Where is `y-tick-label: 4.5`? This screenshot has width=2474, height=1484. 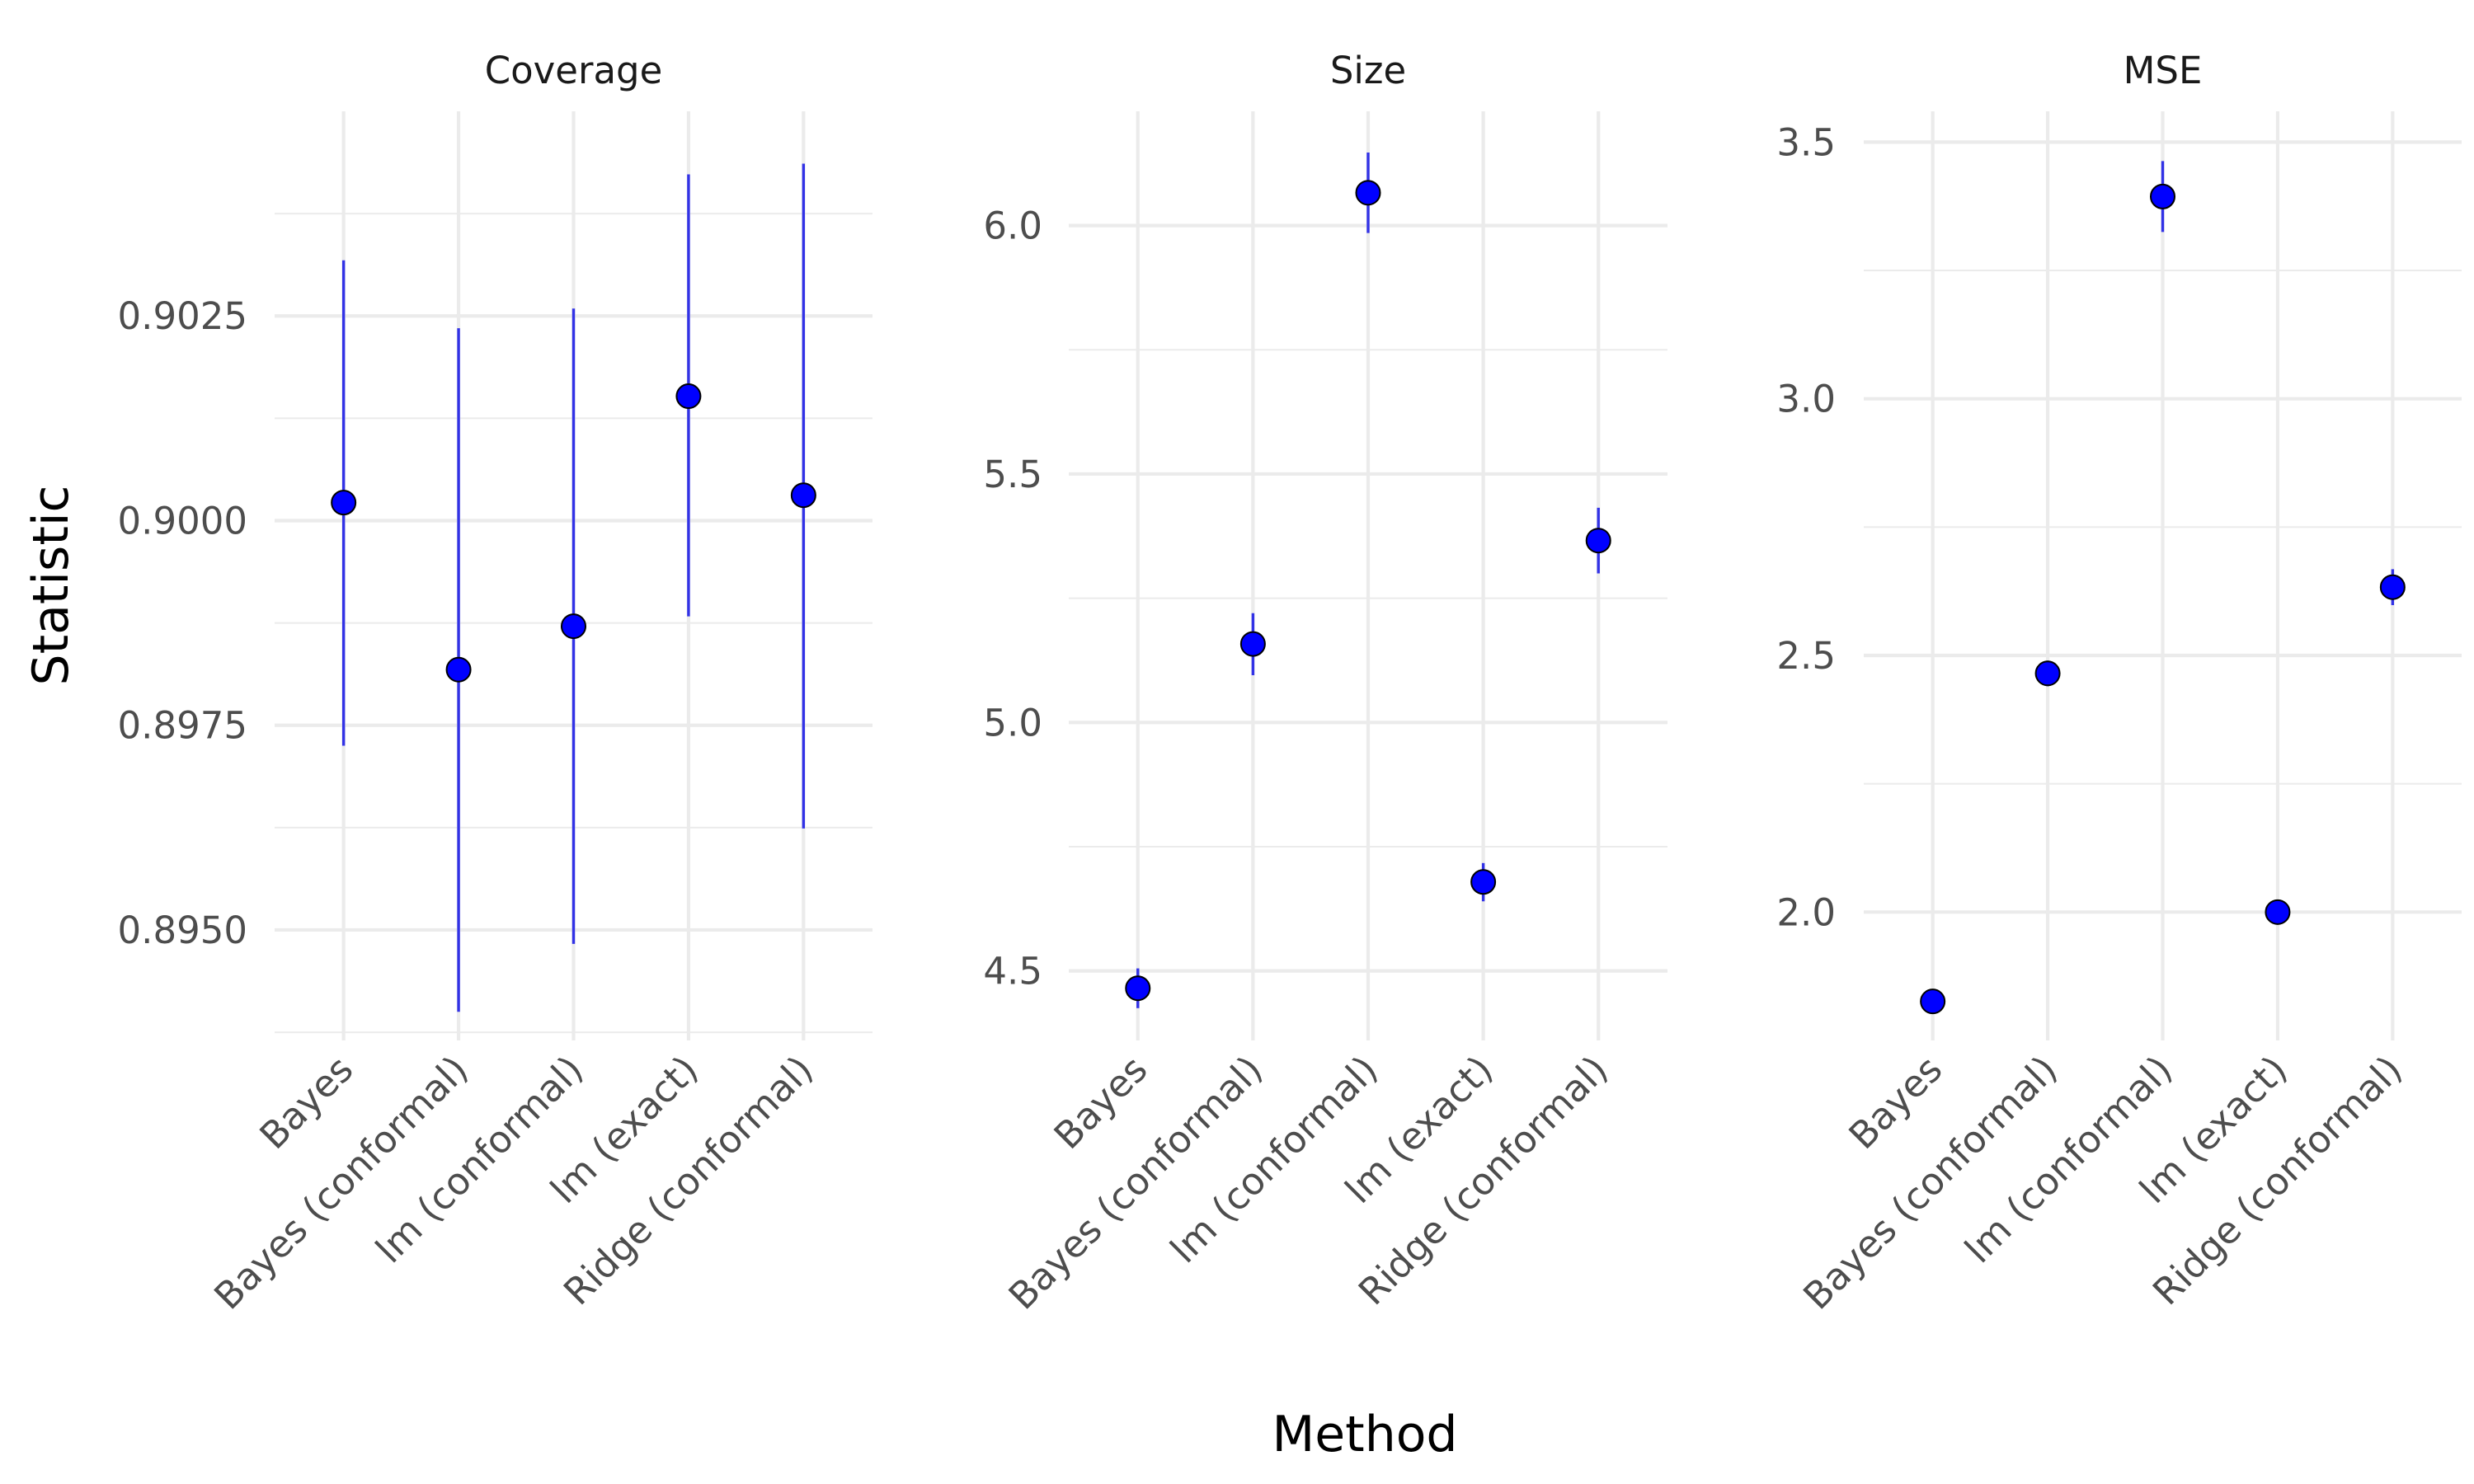
y-tick-label: 4.5 is located at coordinates (1012, 971).